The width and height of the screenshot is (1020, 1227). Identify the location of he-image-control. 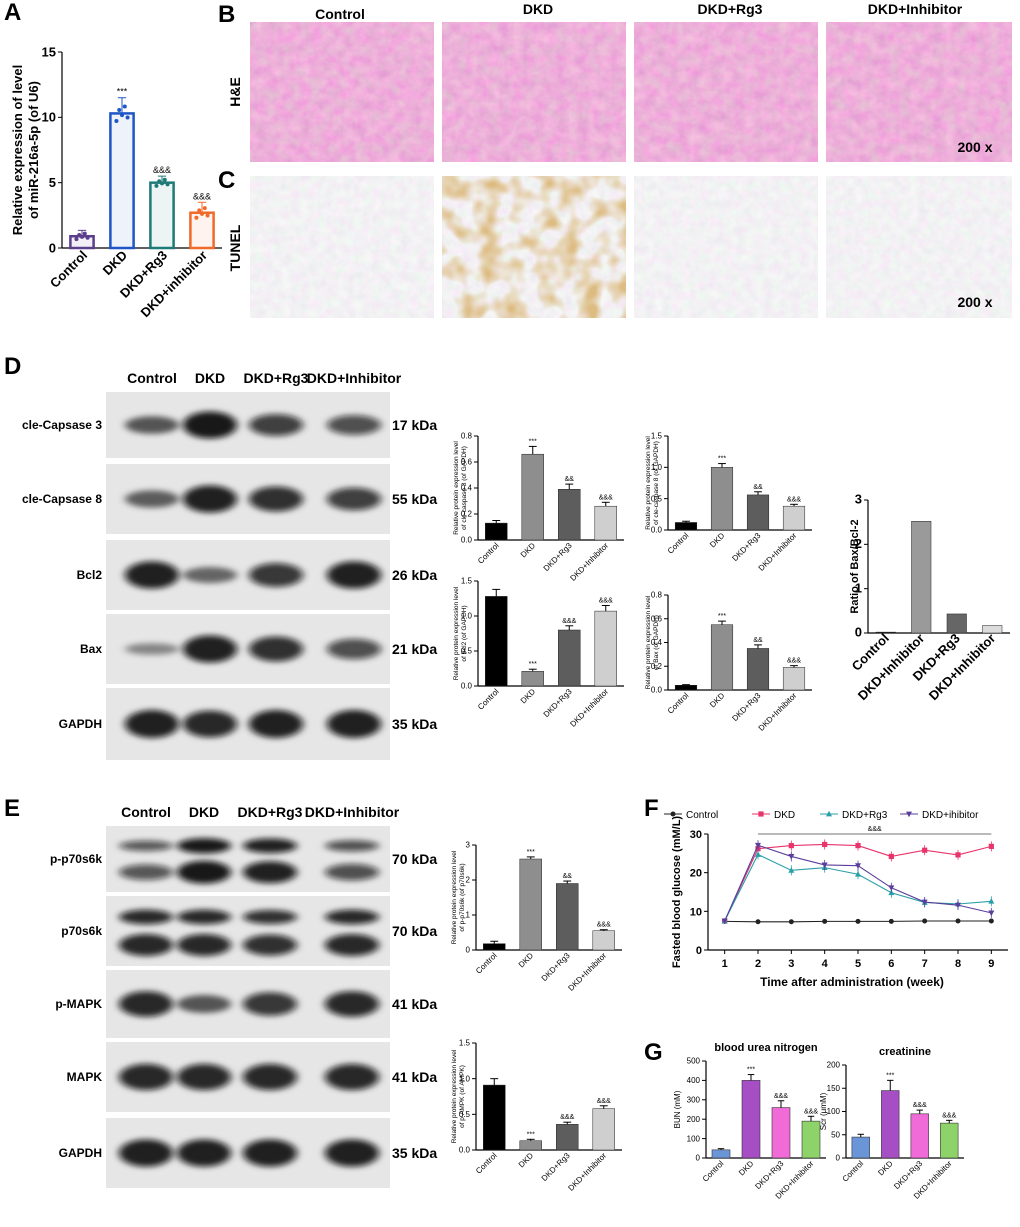
(342, 92).